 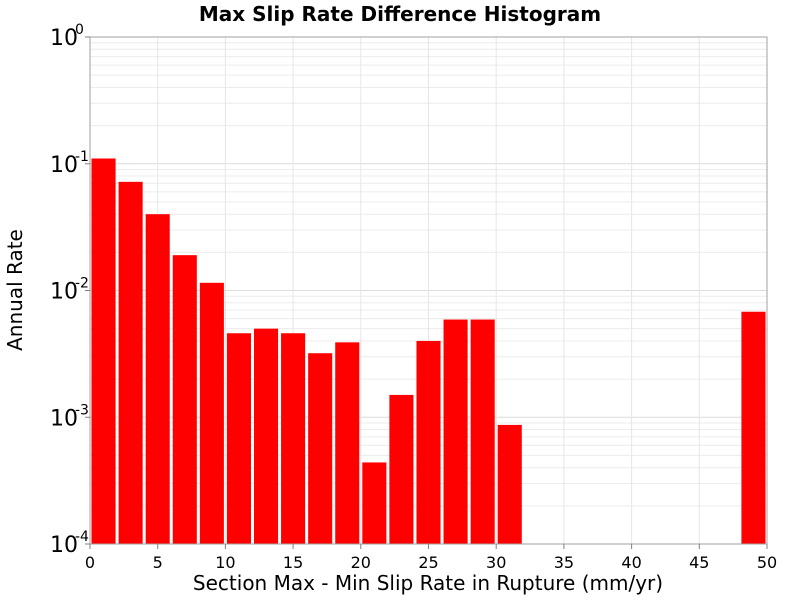 I want to click on x-tick-label: 10, so click(x=225, y=562).